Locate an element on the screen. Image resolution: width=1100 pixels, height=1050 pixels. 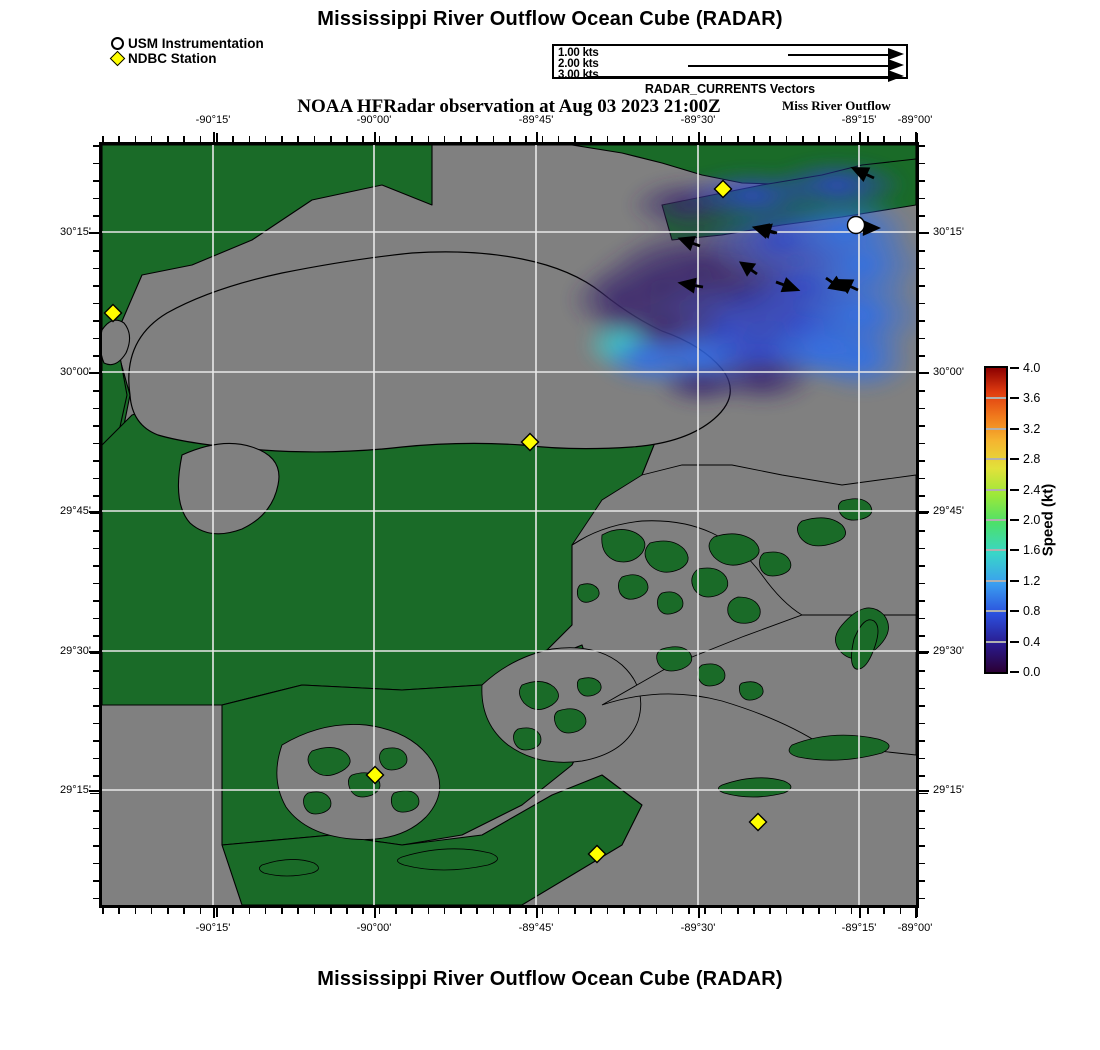
colorbar-tick-label: 3.6 is located at coordinates (1032, 398).